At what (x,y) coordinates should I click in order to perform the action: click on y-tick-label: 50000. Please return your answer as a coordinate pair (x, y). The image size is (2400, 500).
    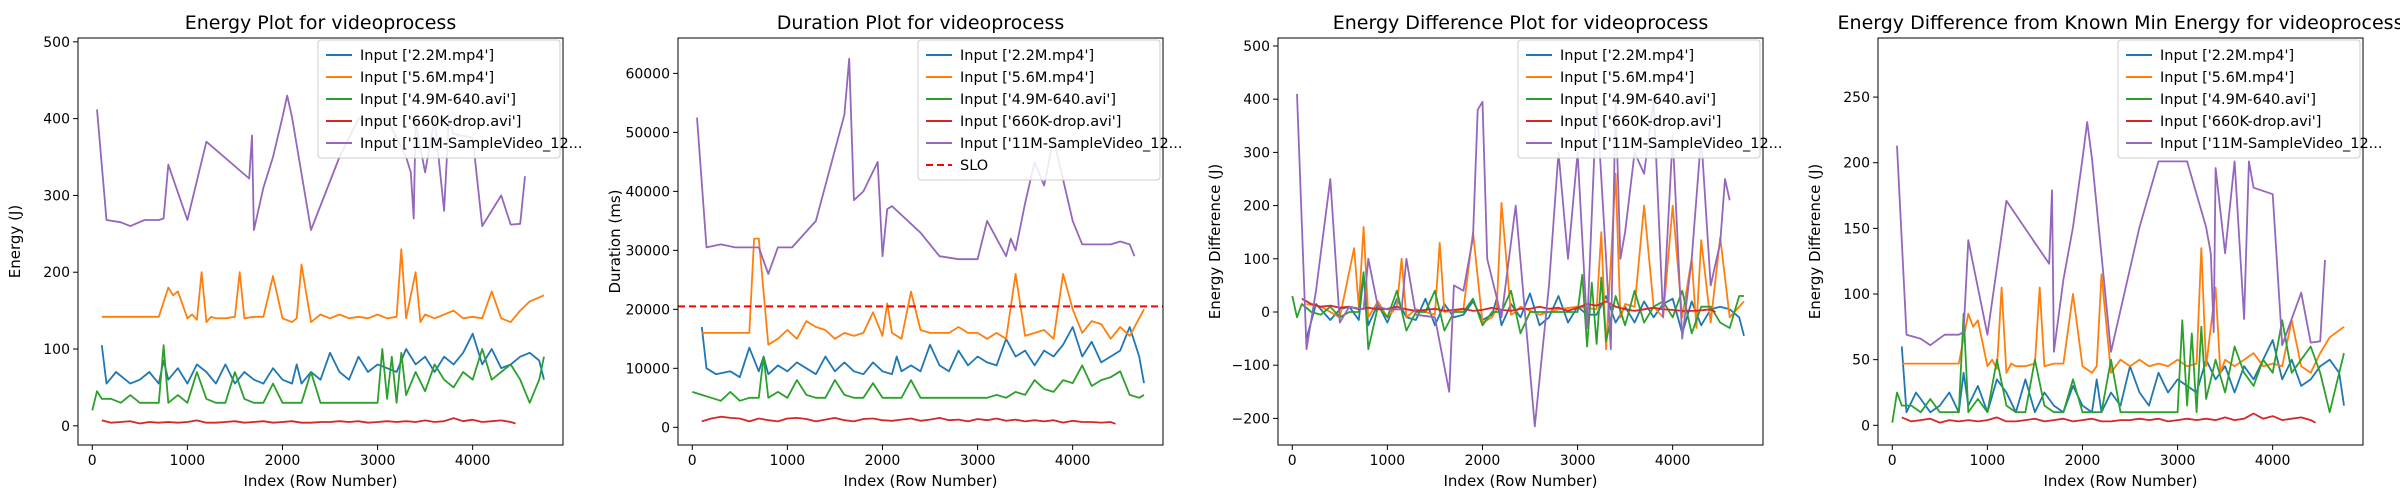
    Looking at the image, I should click on (647, 133).